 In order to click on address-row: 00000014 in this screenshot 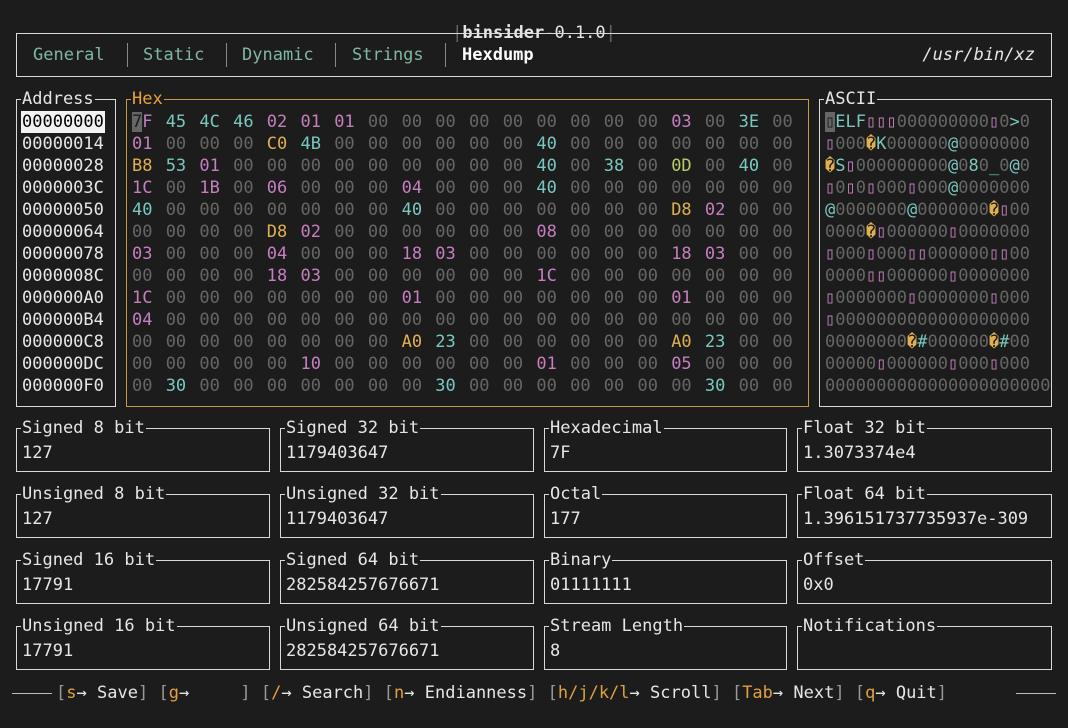, I will do `click(63, 144)`.